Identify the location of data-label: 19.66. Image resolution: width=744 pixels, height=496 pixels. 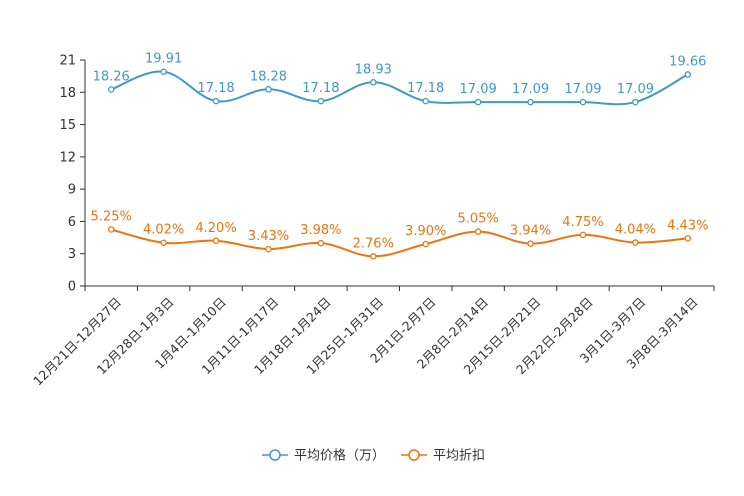
(687, 61).